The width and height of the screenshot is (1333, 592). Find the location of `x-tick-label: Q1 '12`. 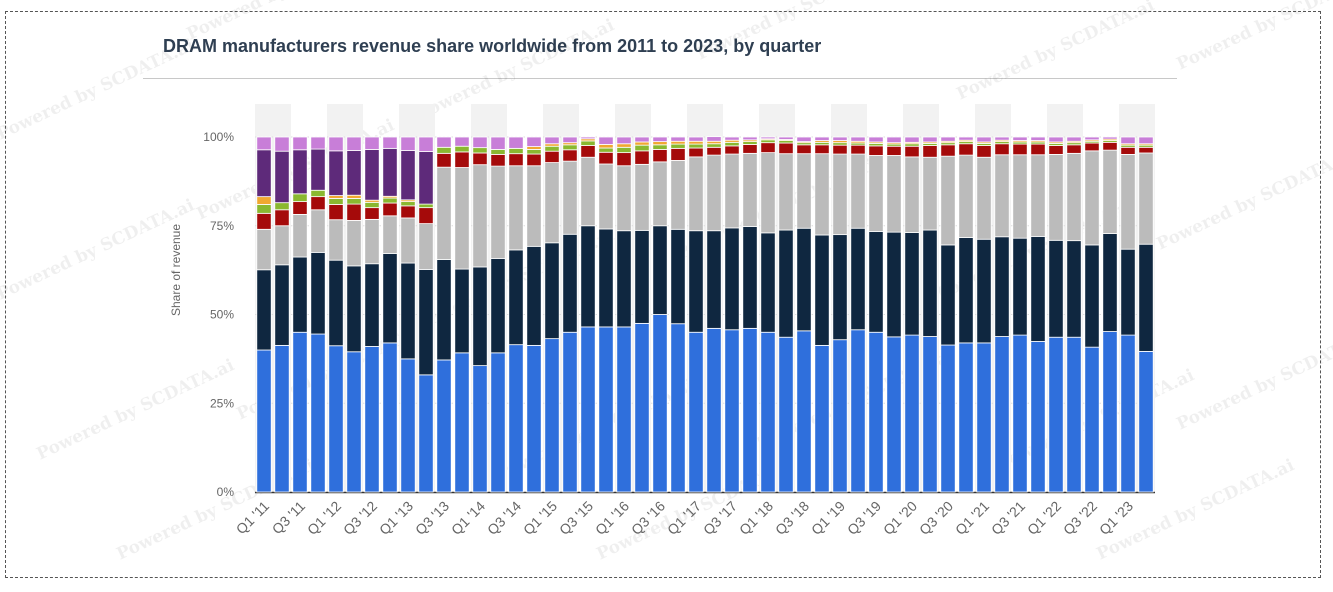

x-tick-label: Q1 '12 is located at coordinates (324, 518).